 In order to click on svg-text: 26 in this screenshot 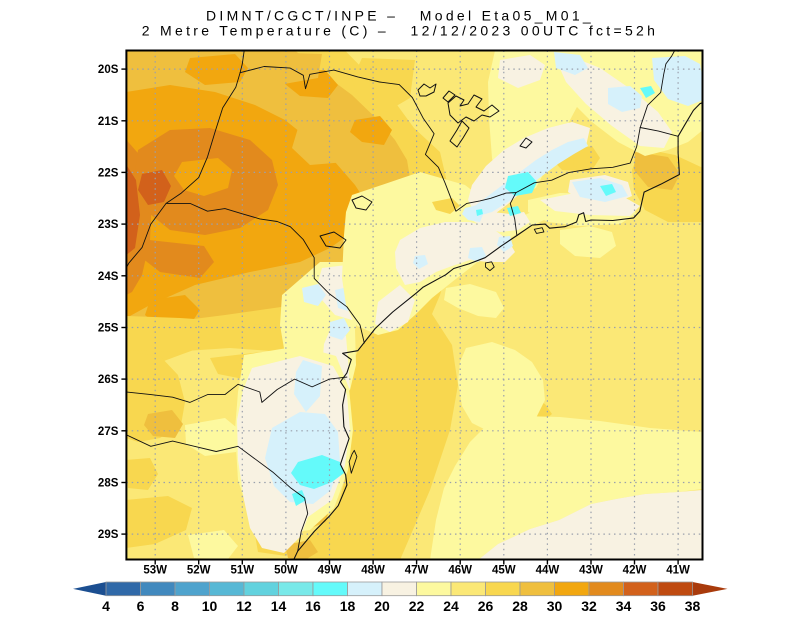, I will do `click(486, 606)`.